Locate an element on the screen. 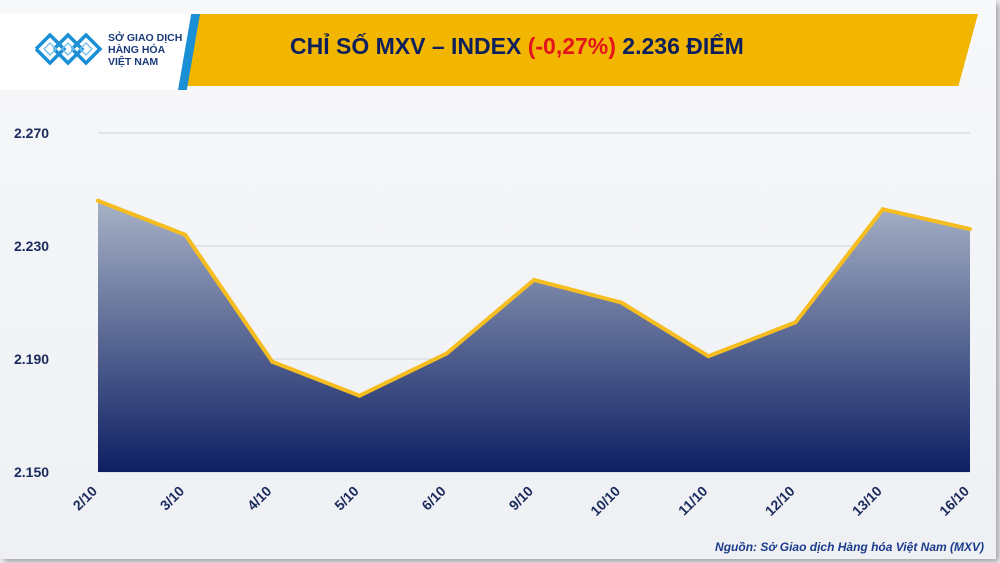 The height and width of the screenshot is (563, 1000). logo-line-1: SỞ GIAO DỊCH is located at coordinates (145, 38).